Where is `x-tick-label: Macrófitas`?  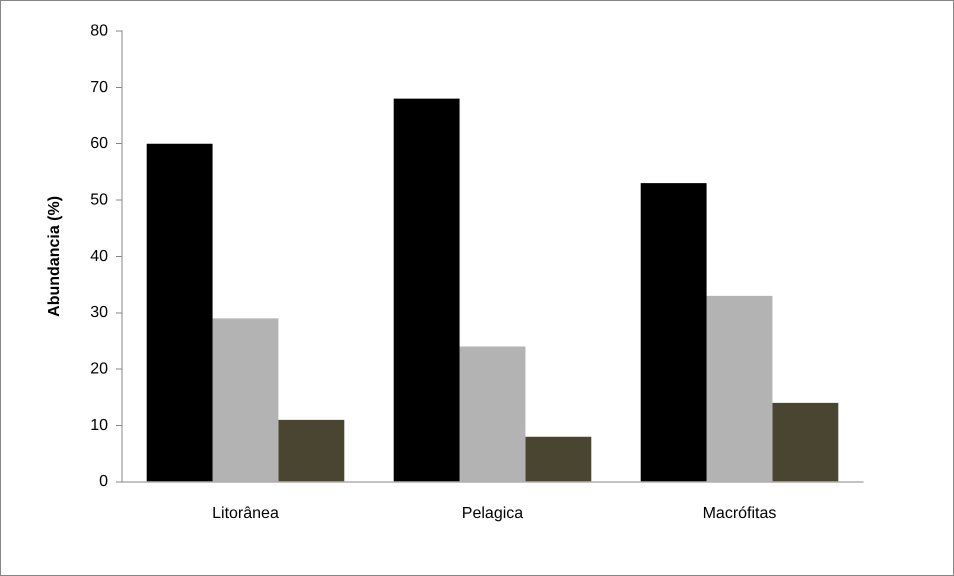
x-tick-label: Macrófitas is located at coordinates (739, 513).